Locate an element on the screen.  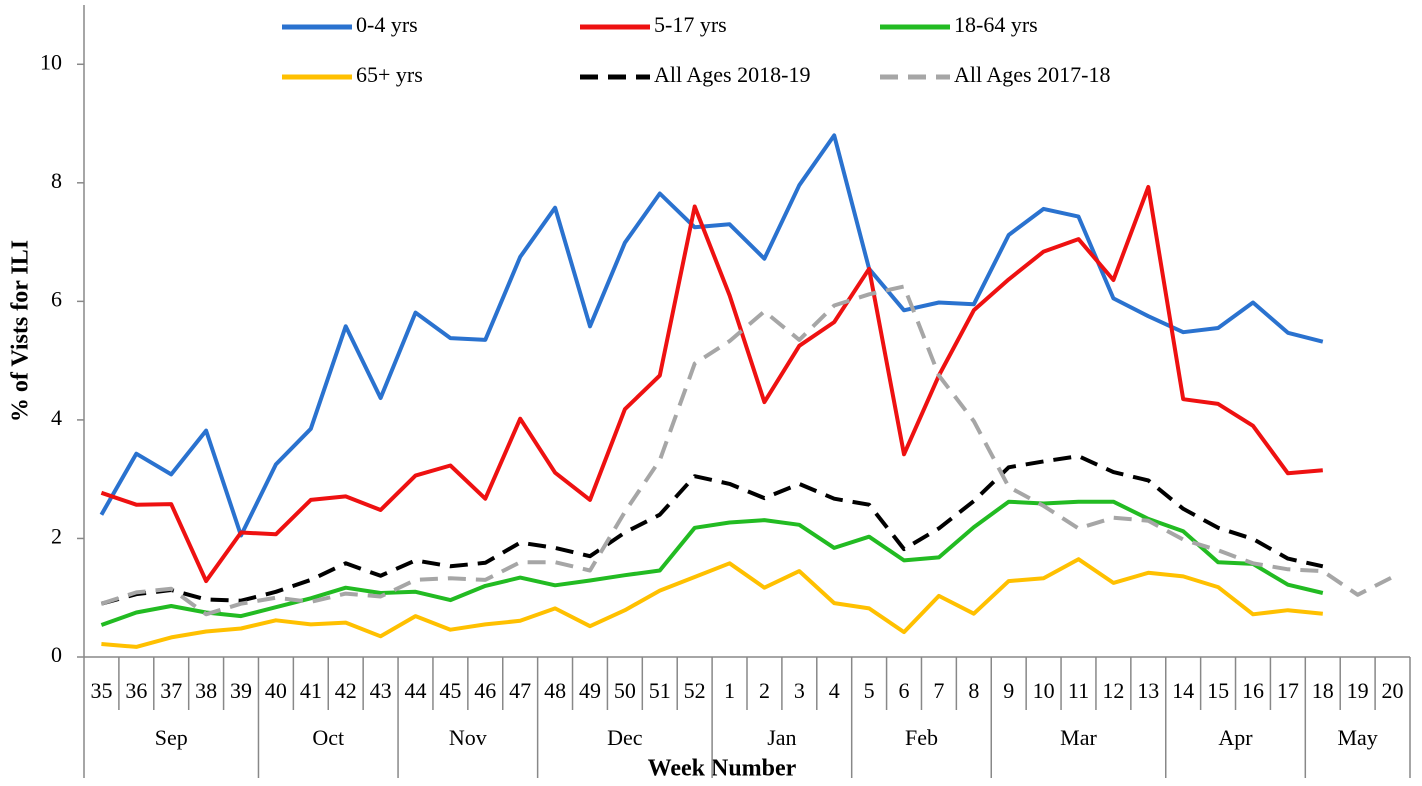
legend-label: 0-4 yrs is located at coordinates (387, 24).